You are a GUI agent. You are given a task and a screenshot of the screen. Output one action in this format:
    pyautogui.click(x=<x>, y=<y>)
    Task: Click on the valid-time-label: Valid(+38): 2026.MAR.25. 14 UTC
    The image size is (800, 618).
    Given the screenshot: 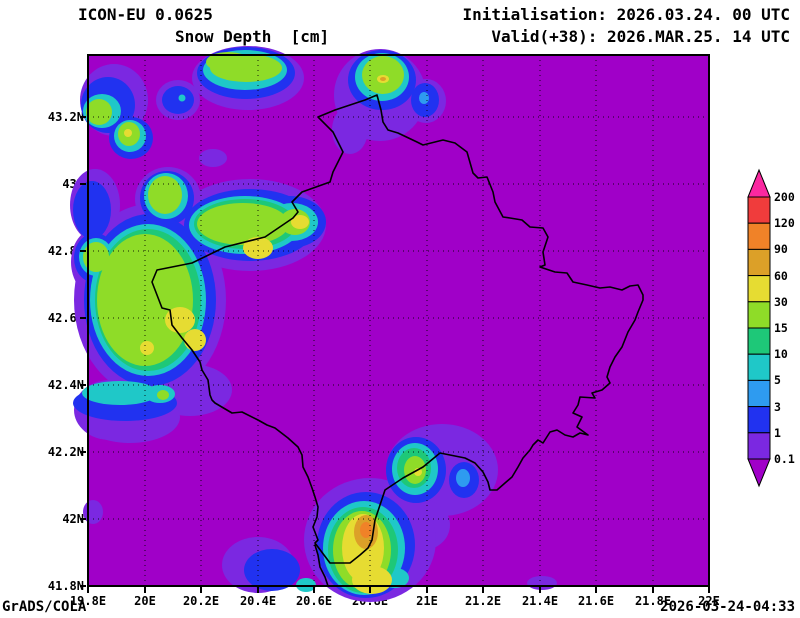 What is the action you would take?
    pyautogui.click(x=640, y=36)
    